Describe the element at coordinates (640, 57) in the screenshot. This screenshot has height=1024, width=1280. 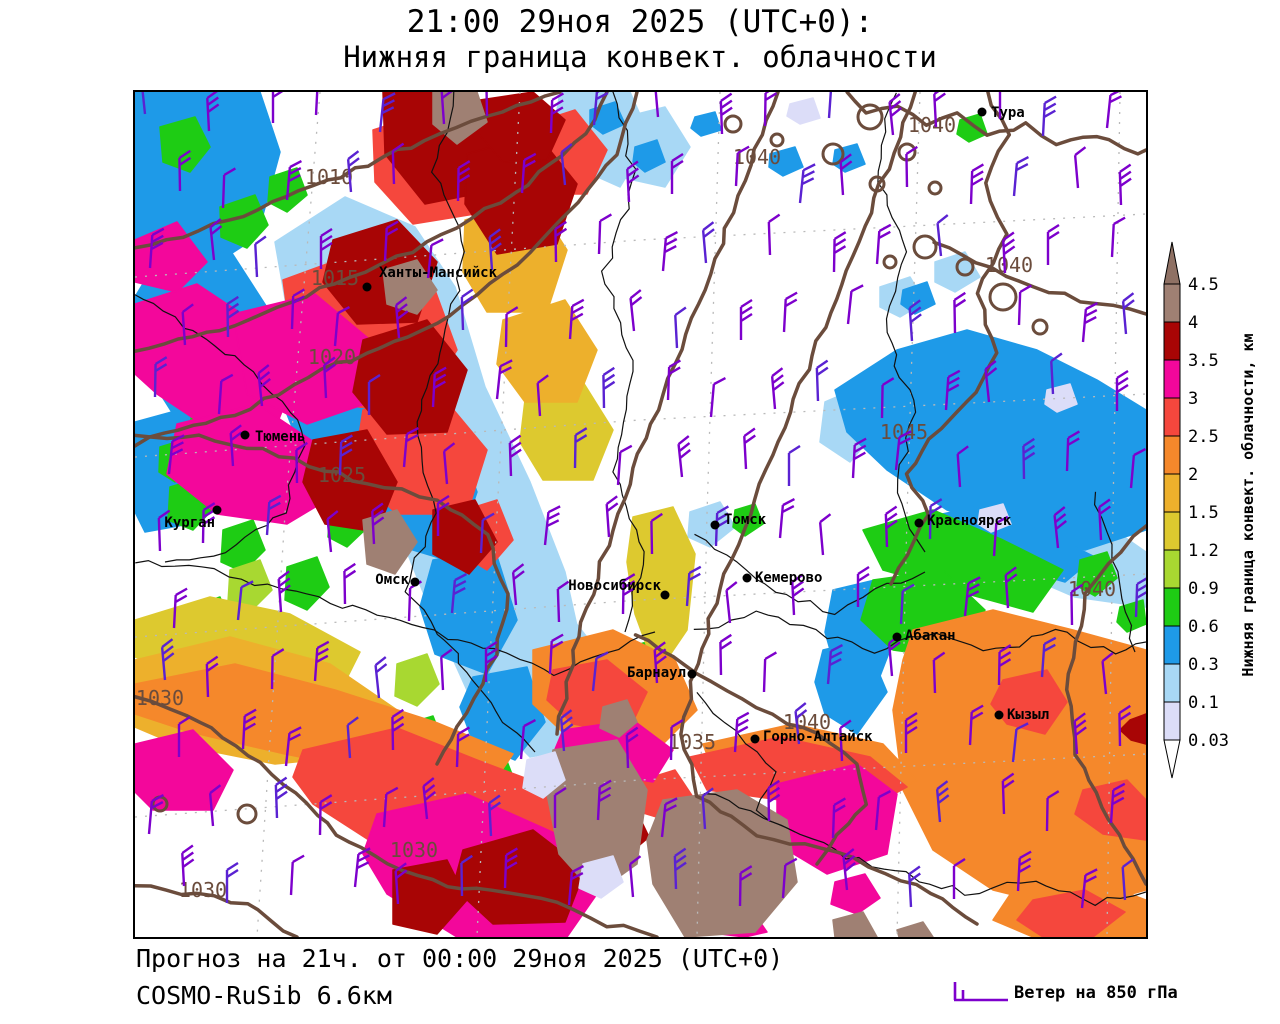
I see `page-subtitle: Нижняя граница конвект. облачности` at that location.